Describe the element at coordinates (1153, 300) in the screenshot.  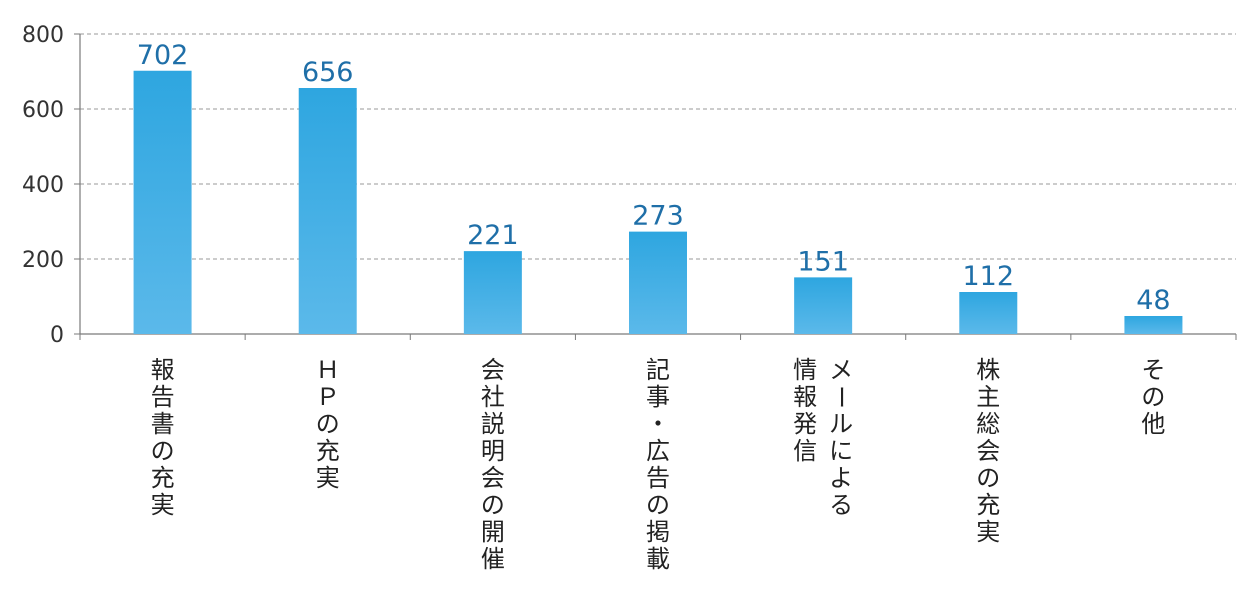
I see `data-label: 48` at that location.